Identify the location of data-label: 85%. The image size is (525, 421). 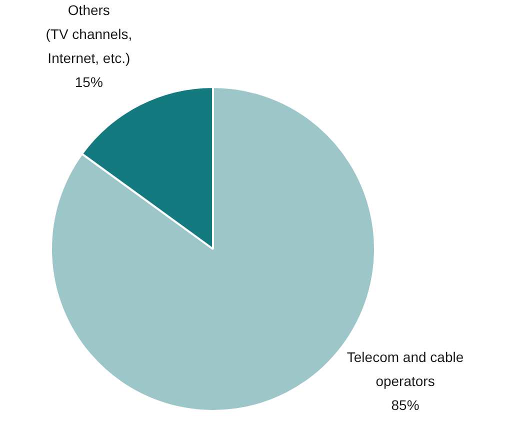
(405, 404).